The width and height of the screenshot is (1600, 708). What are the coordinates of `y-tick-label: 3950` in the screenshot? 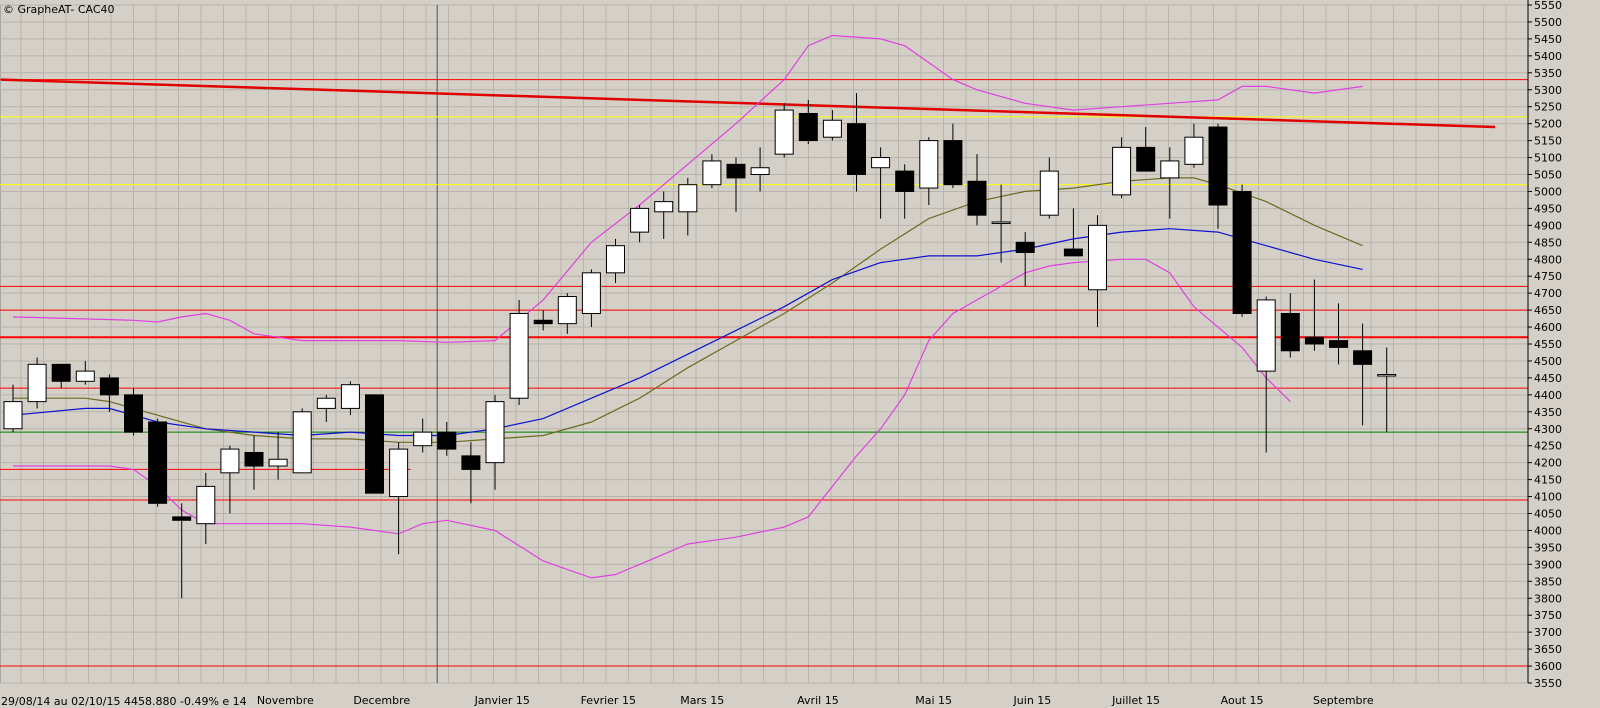 It's located at (1548, 547).